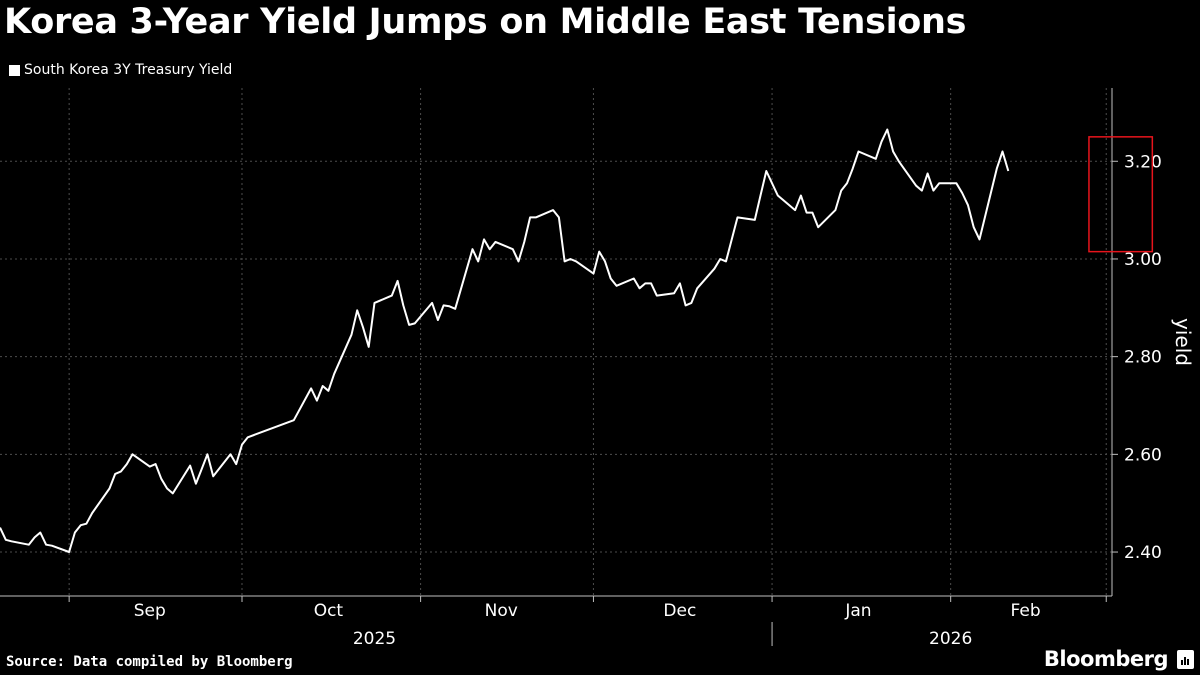  What do you see at coordinates (1143, 162) in the screenshot?
I see `y-tick-label-4: 3.20` at bounding box center [1143, 162].